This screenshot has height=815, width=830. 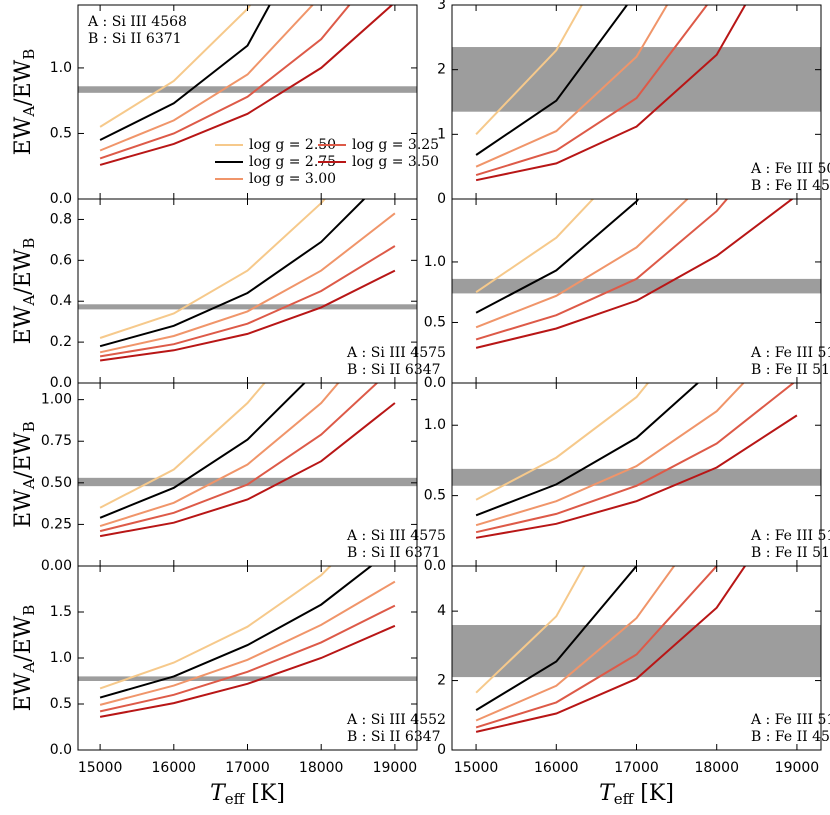 I want to click on y-axis-label-part: EW, so click(x=23, y=691).